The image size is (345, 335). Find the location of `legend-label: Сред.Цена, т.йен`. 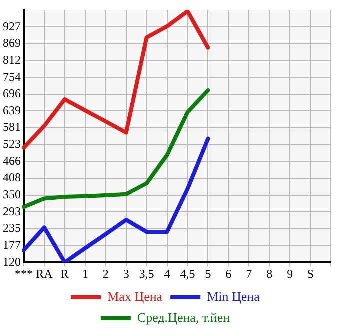

legend-label: Сред.Цена, т.йен is located at coordinates (183, 317).